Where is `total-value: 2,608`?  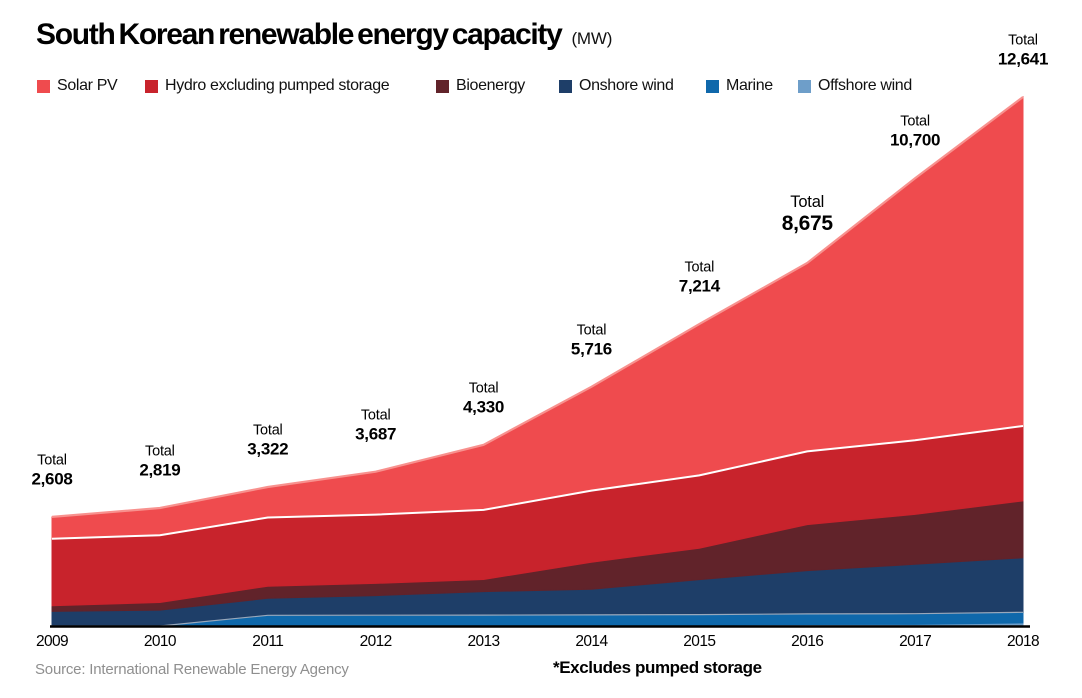
total-value: 2,608 is located at coordinates (52, 479).